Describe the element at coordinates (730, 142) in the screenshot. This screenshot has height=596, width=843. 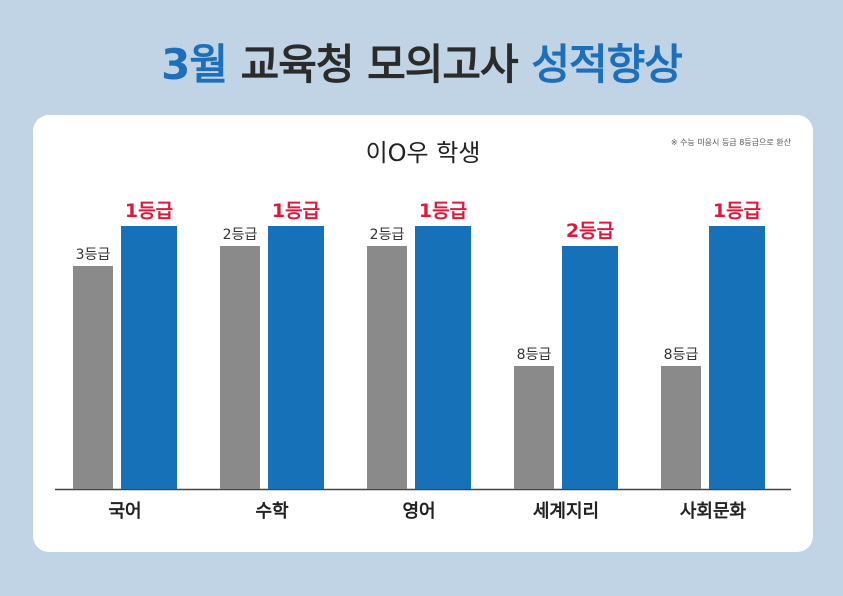
I see `chart-note: ※ 수능 미응시 등급 8등급으로 환산` at that location.